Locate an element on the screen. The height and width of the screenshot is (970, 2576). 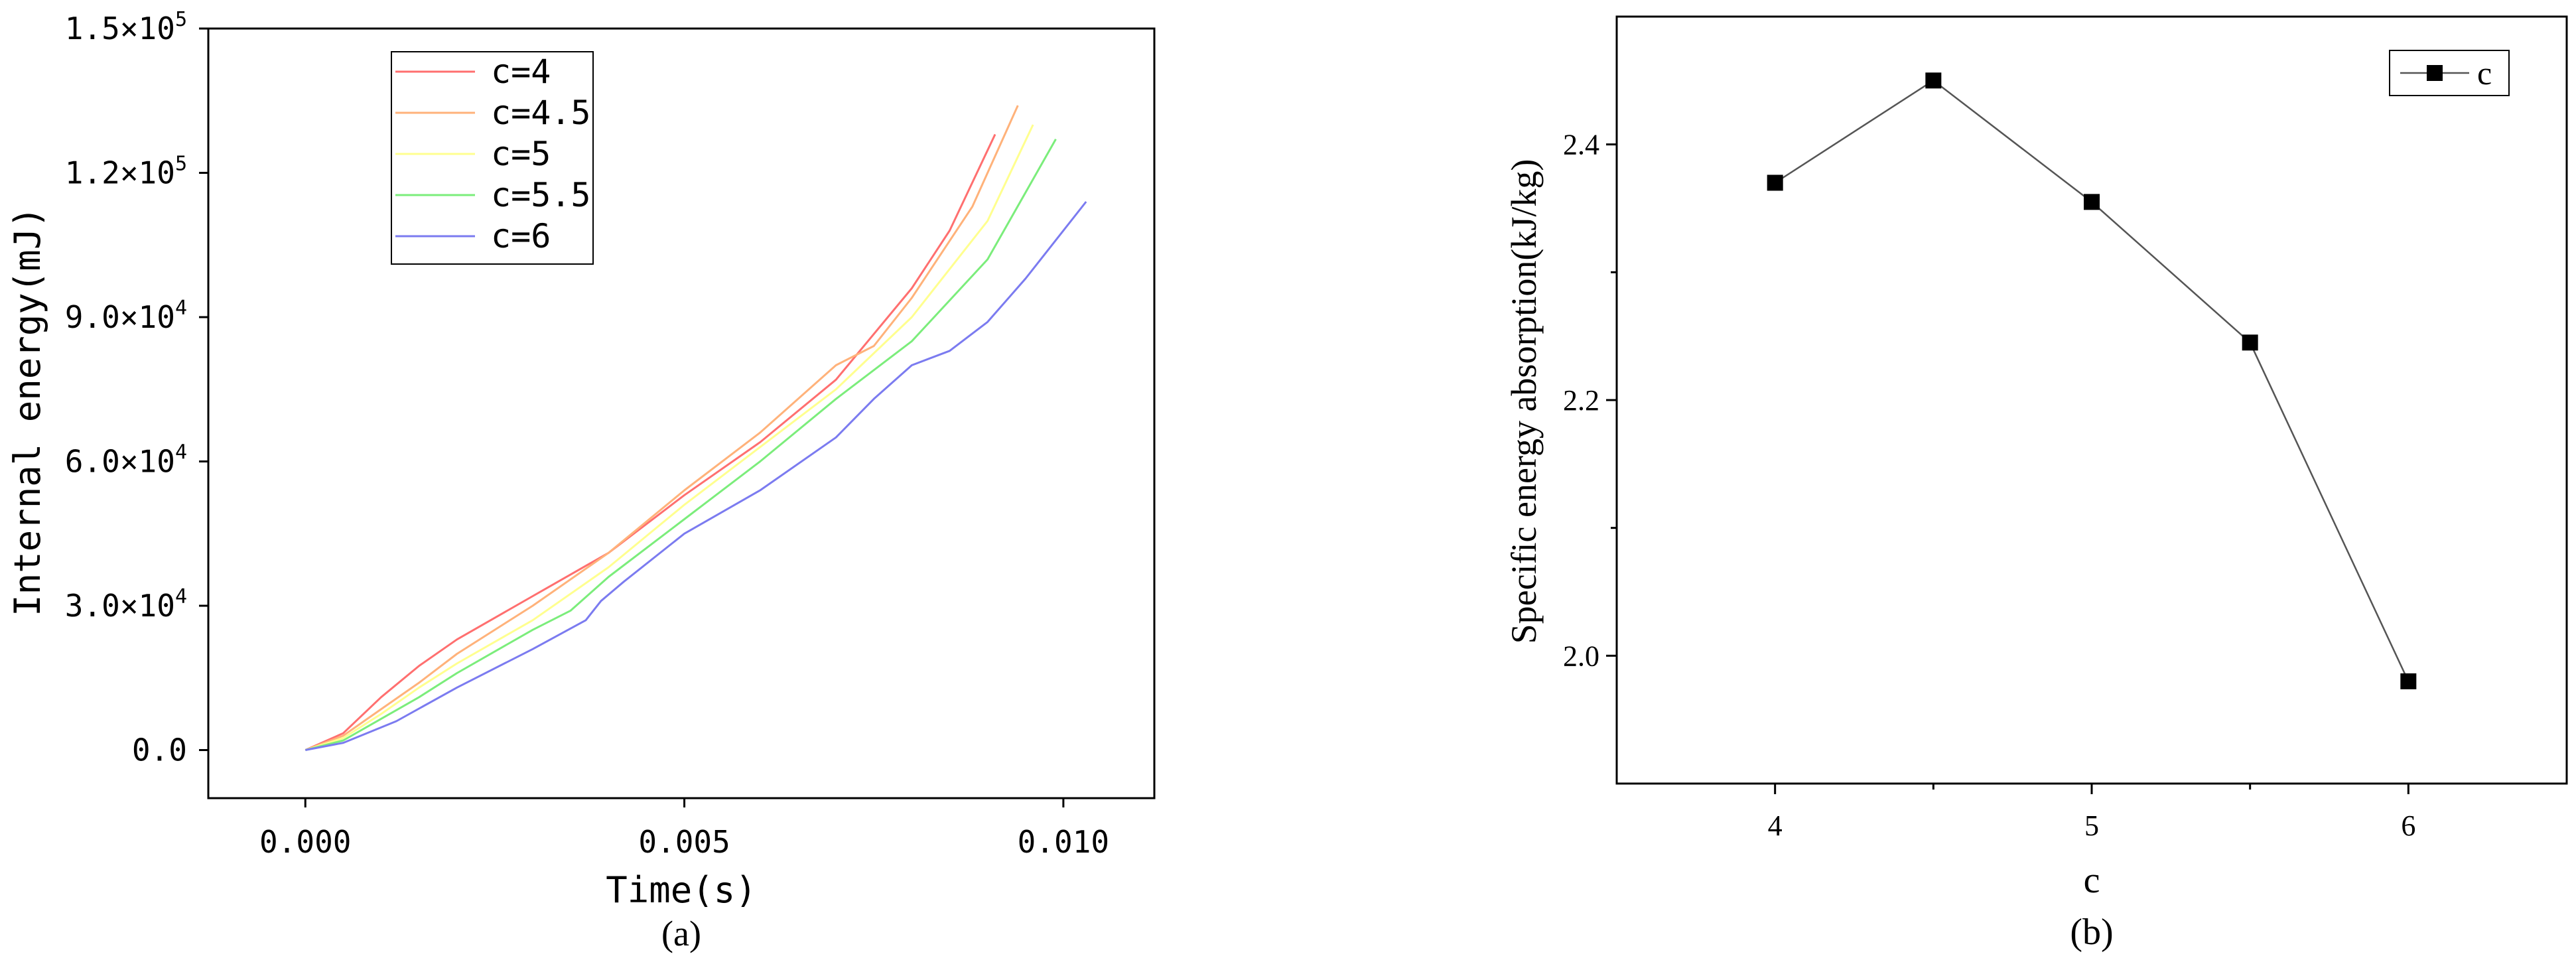
chart-a-y-tick-label: 0.0 is located at coordinates (159, 750).